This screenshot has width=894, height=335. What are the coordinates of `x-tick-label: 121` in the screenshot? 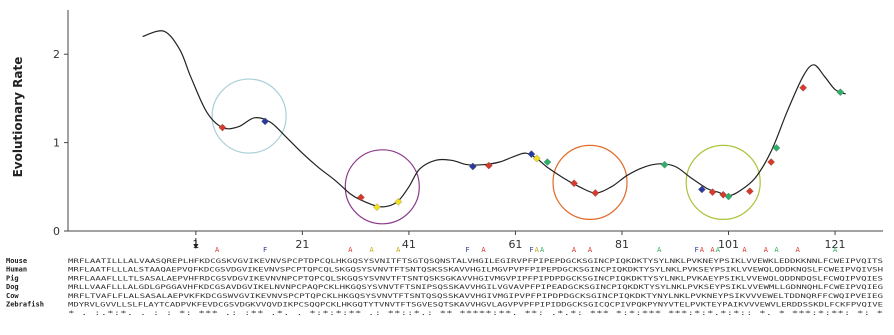 It's located at (835, 244).